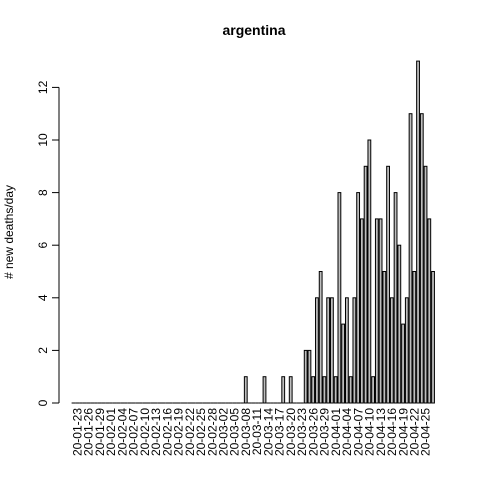 The image size is (480, 480). Describe the element at coordinates (347, 432) in the screenshot. I see `x-tick-label: 20-04-04` at that location.